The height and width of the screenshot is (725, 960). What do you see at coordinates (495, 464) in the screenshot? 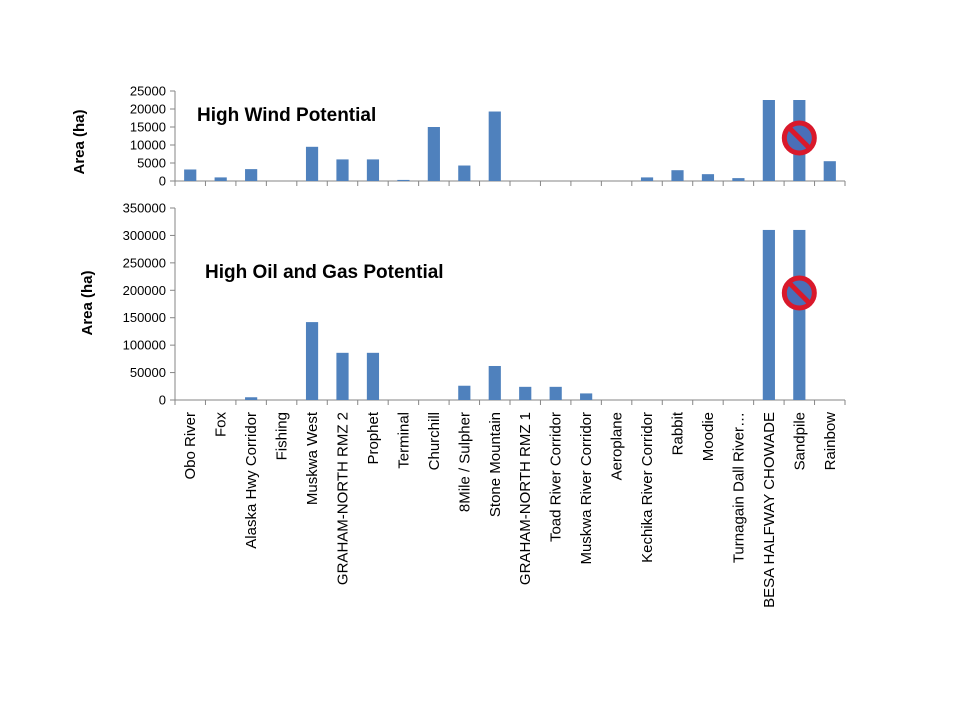
I see `x-tick-label: Stone Mountain` at bounding box center [495, 464].